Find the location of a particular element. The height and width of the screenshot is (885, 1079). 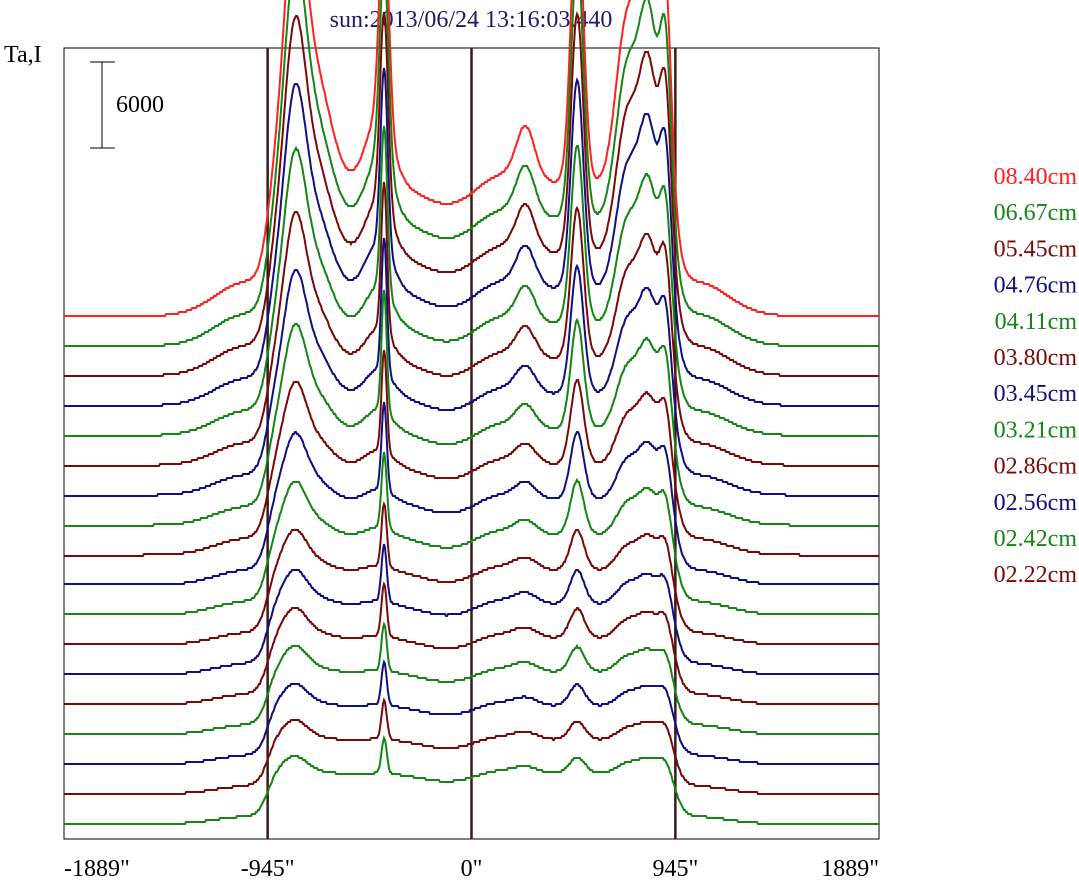

x-tick-label: 945" is located at coordinates (675, 869).